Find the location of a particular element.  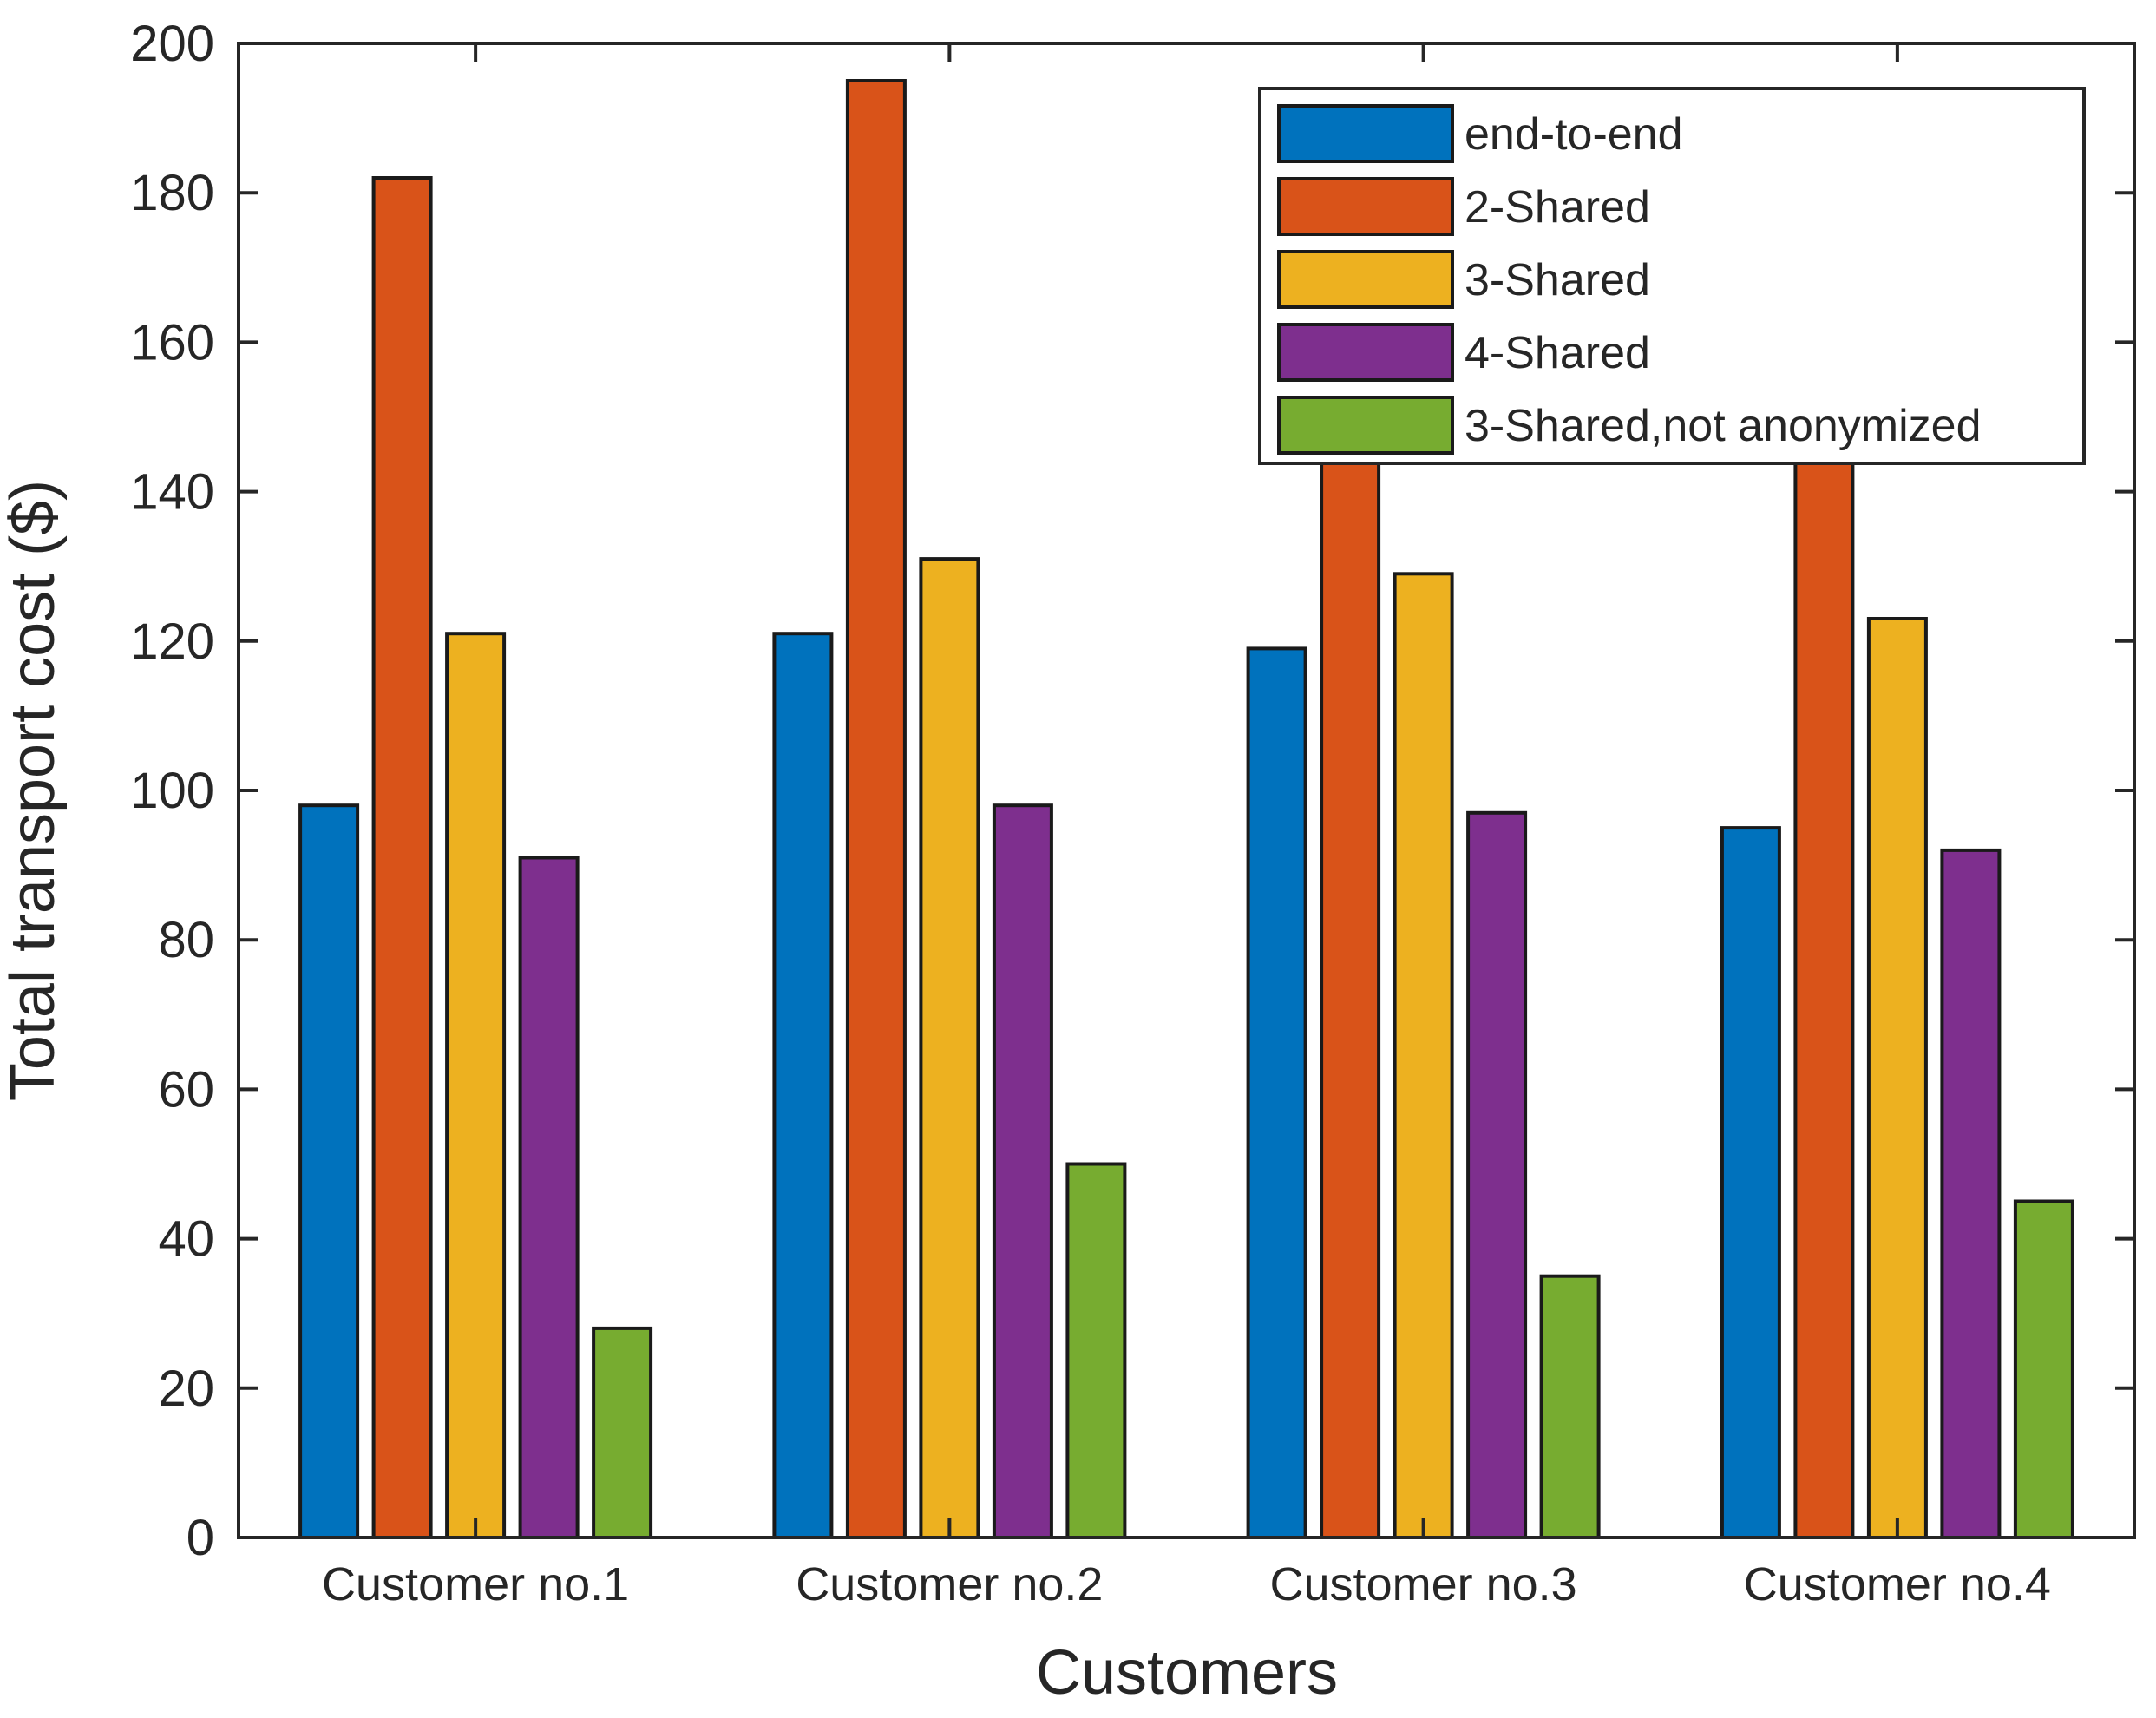

bar-1-end-to-end is located at coordinates (329, 1171).